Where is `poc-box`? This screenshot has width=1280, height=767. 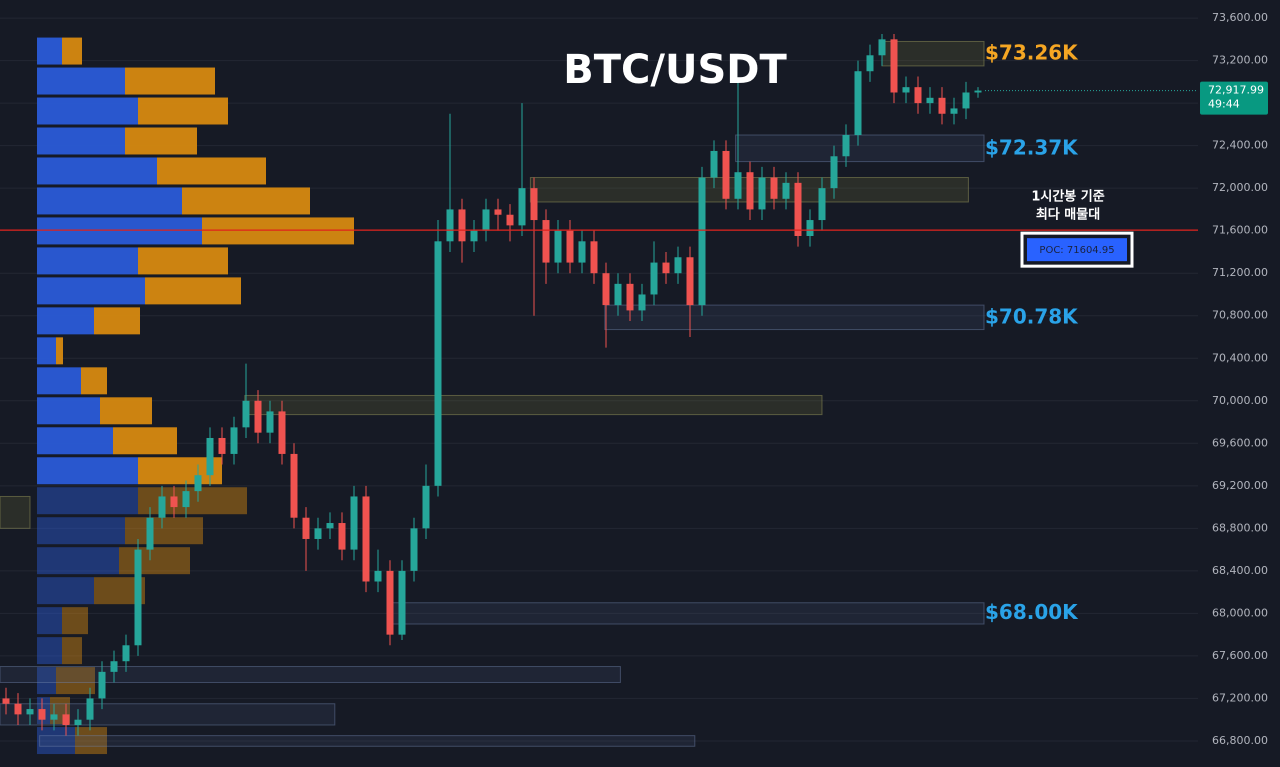
poc-box is located at coordinates (1077, 250).